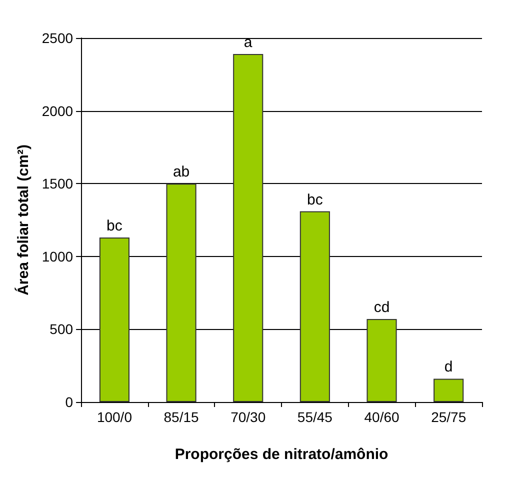  What do you see at coordinates (315, 417) in the screenshot?
I see `x-tick-label: 55/45` at bounding box center [315, 417].